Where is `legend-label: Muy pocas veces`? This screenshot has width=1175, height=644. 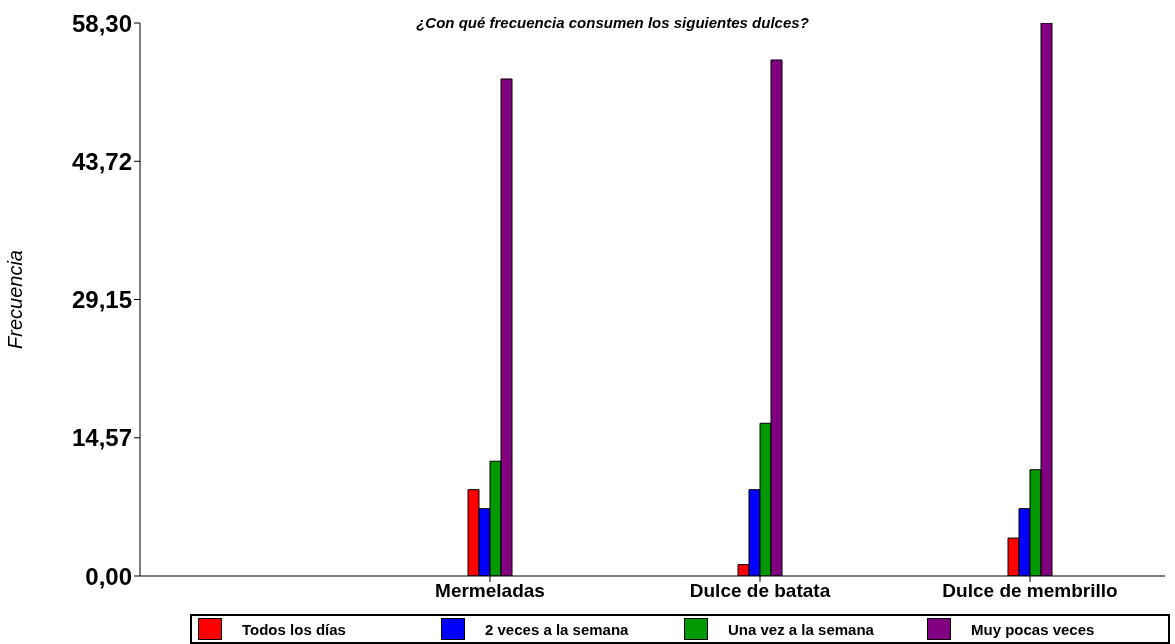 legend-label: Muy pocas veces is located at coordinates (1033, 629).